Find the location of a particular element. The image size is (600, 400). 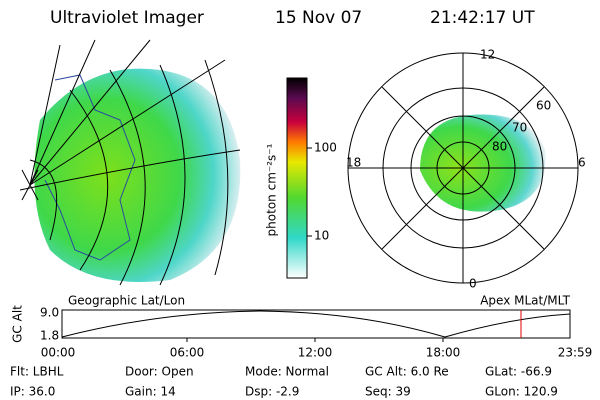

geo-label: Geographic Lat/Lon is located at coordinates (126, 301).